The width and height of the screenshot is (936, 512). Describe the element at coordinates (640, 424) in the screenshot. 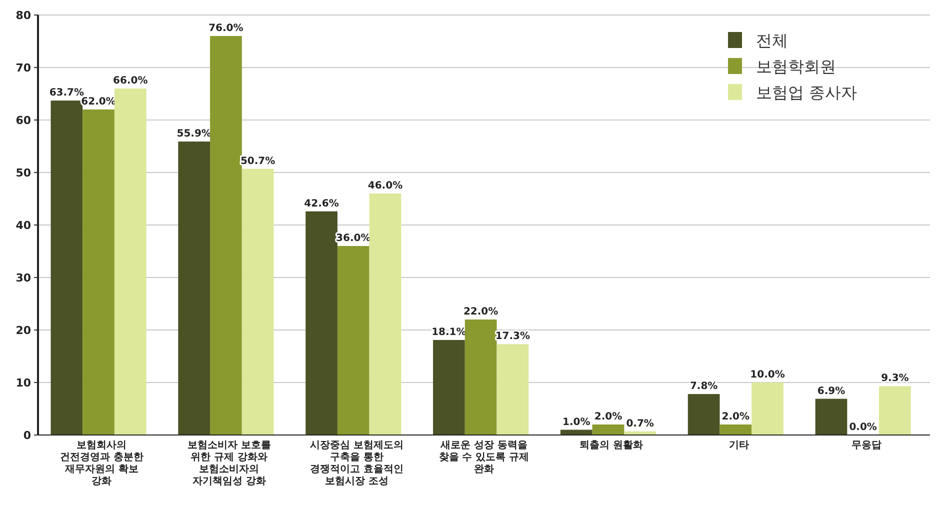

I see `data-label: 0.7%` at that location.